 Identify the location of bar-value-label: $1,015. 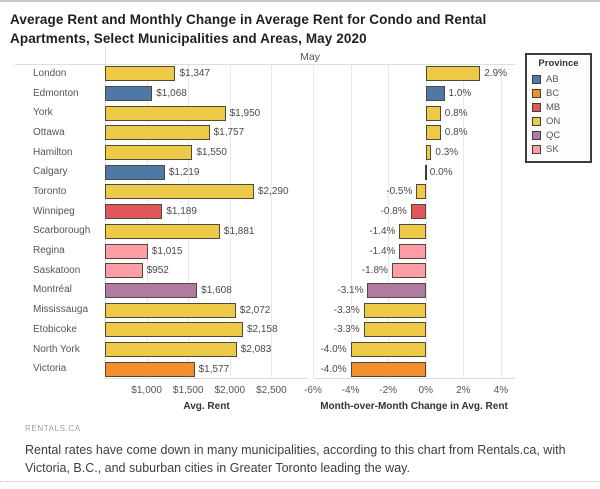
(167, 251).